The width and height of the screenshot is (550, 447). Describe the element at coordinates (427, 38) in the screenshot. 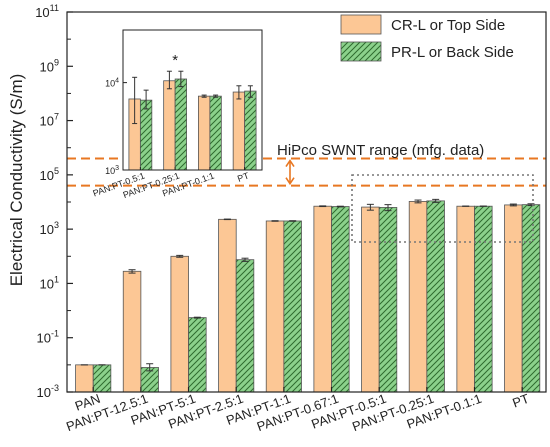

I see `legend: CR-L or Top Side PR-L or Back Side` at that location.